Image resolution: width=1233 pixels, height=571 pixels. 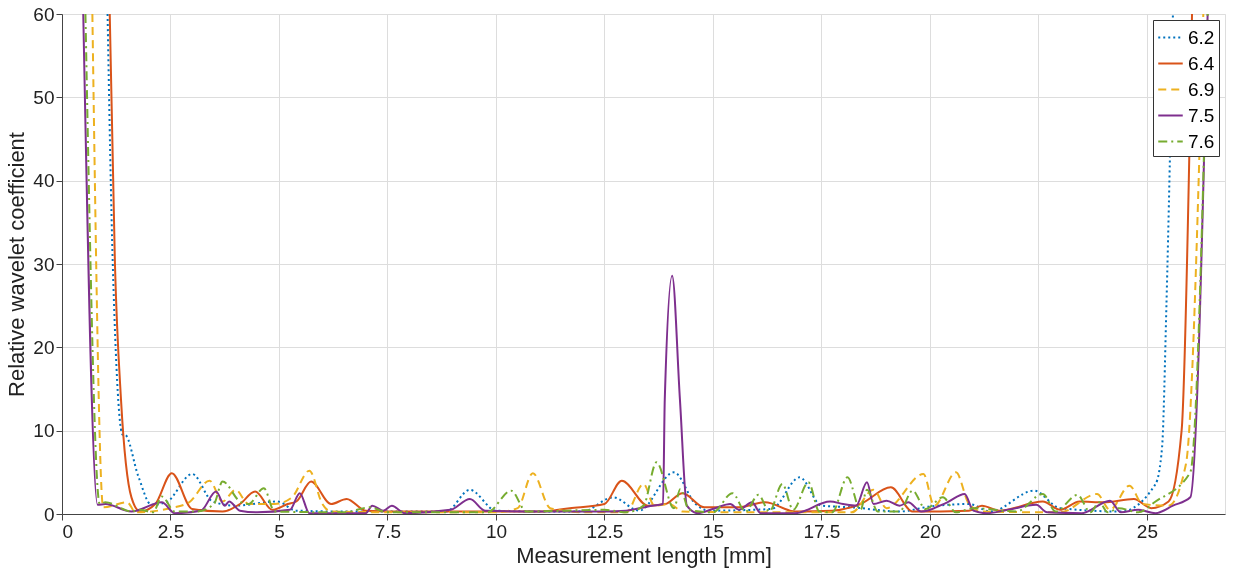 I want to click on y-tick-label: 50, so click(x=44, y=97).